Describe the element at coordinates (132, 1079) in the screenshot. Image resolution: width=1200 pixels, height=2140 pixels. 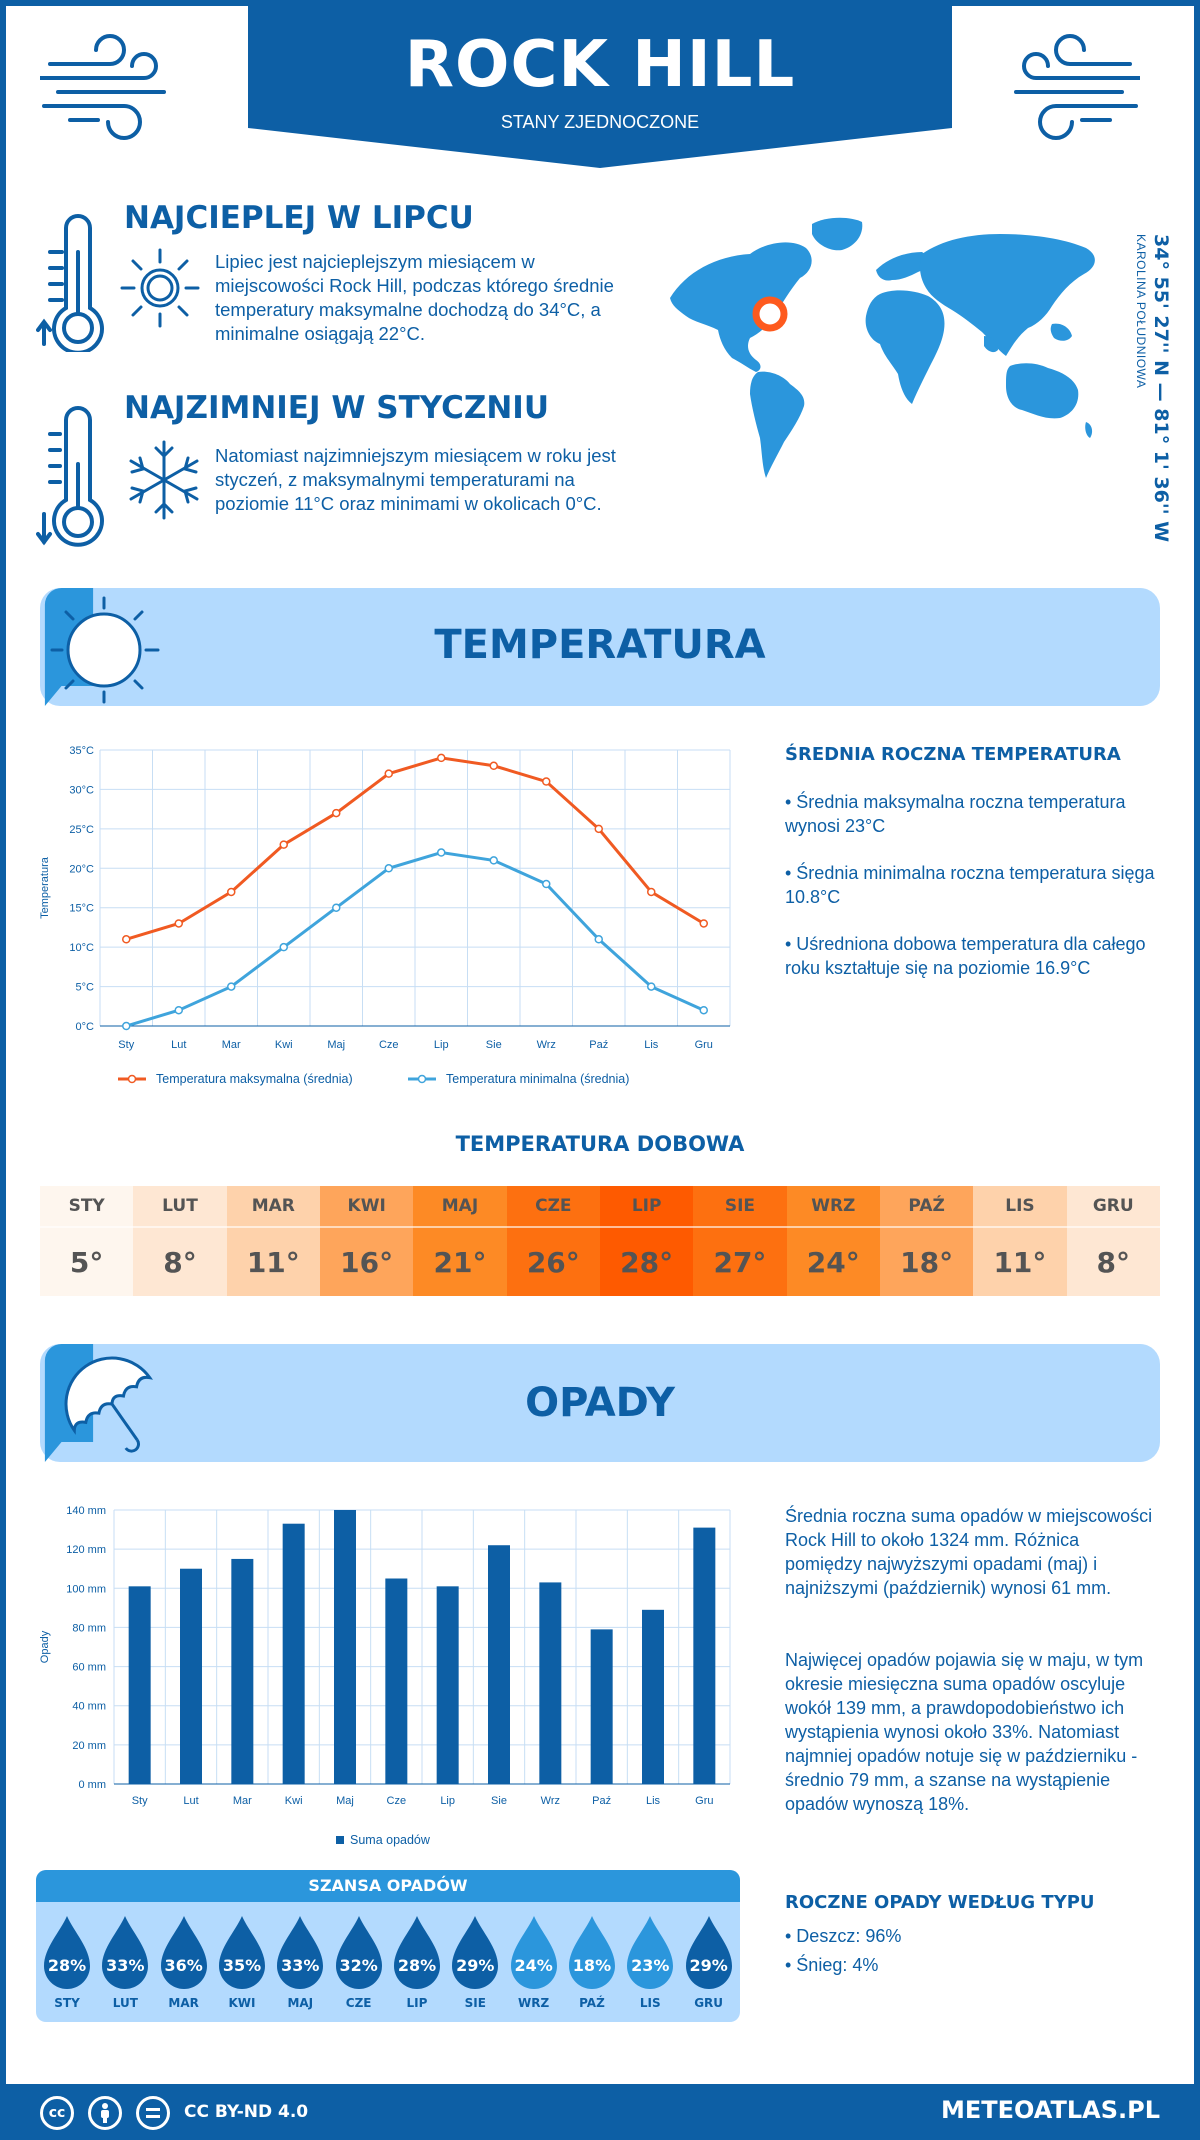
I see `legend-marker` at that location.